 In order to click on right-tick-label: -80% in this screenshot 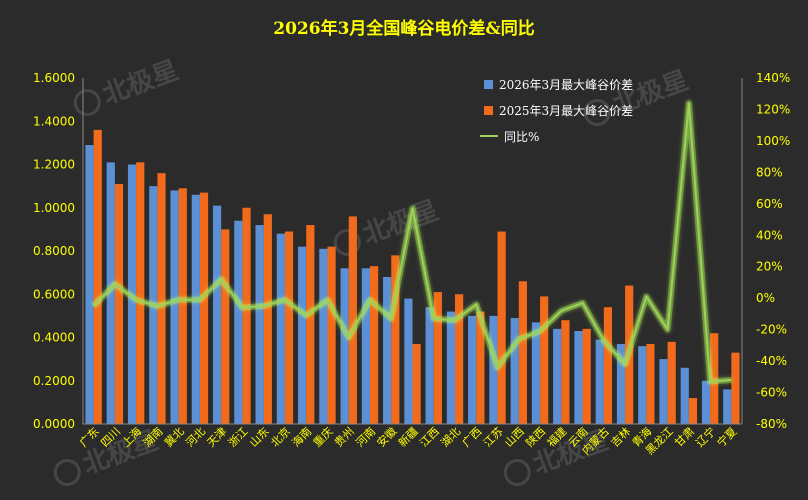, I will do `click(771, 424)`.